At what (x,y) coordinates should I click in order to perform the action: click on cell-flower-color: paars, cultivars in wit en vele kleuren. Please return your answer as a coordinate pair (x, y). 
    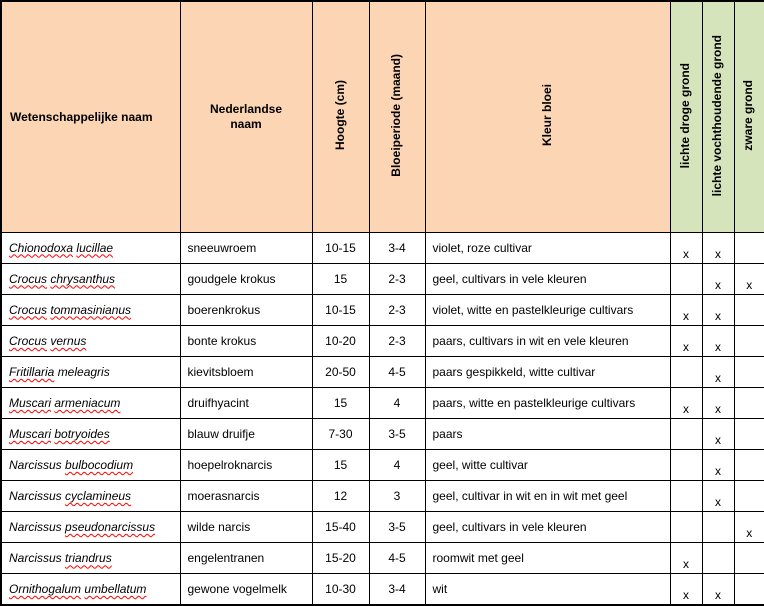
    Looking at the image, I should click on (547, 340).